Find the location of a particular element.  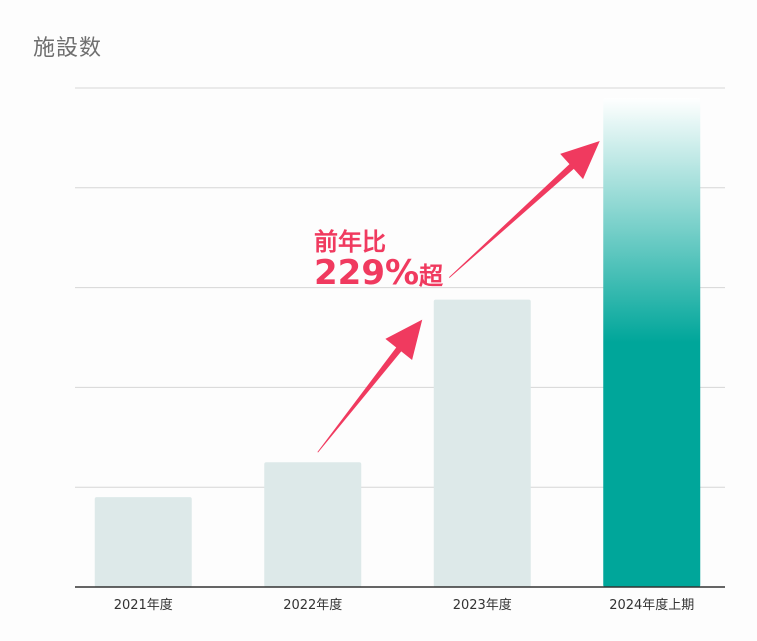

x-tick-label: 2024年度上期 is located at coordinates (651, 605).